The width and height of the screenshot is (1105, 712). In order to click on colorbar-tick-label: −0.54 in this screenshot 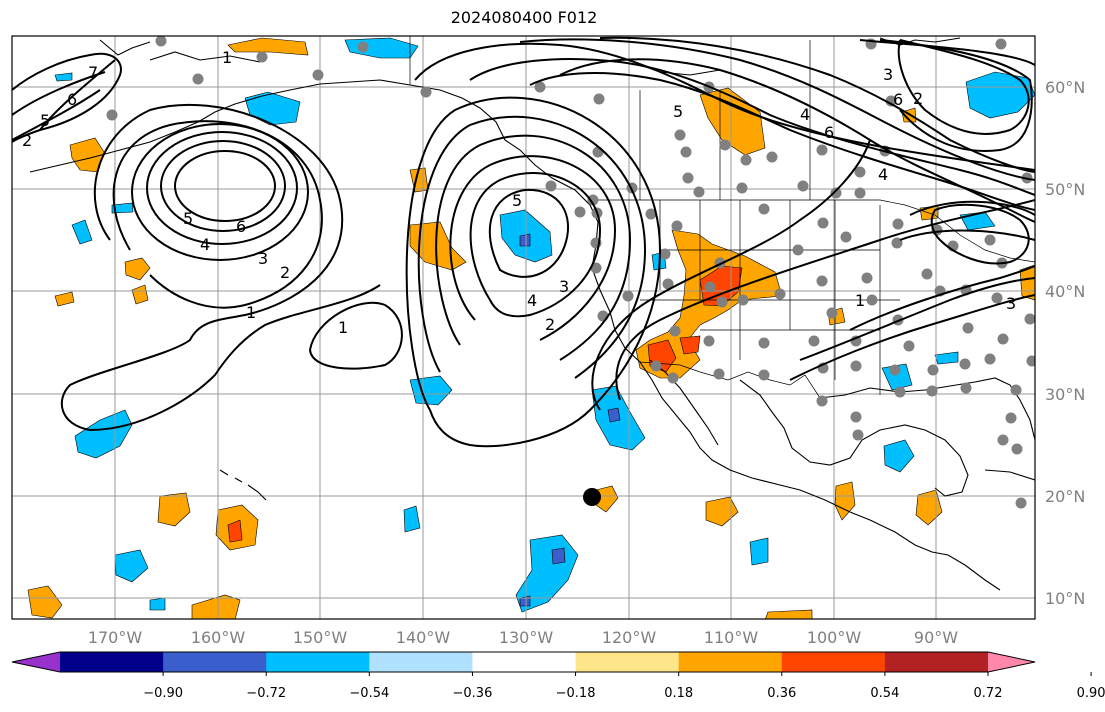, I will do `click(369, 693)`.